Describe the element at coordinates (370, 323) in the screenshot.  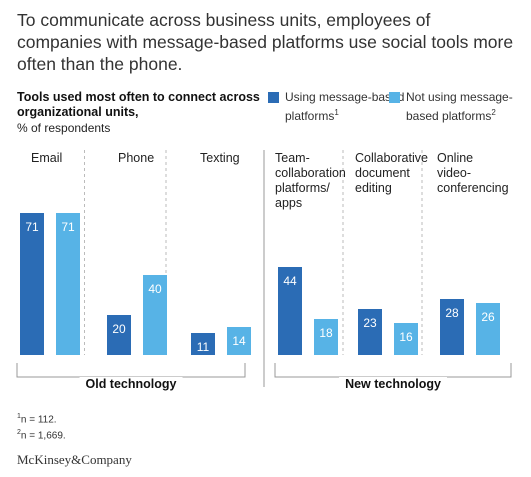
I see `data-label: 23` at that location.